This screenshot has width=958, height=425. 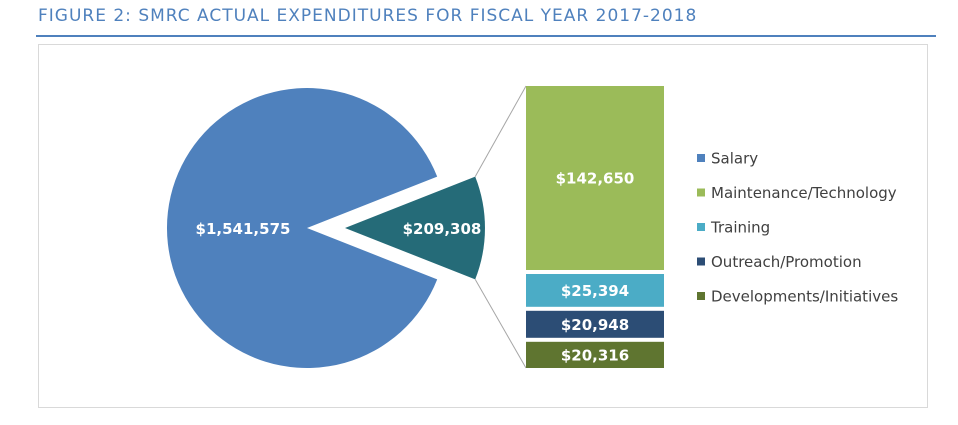 What do you see at coordinates (804, 193) in the screenshot?
I see `legend-label-maintenance-technology: Maintenance/Technology` at bounding box center [804, 193].